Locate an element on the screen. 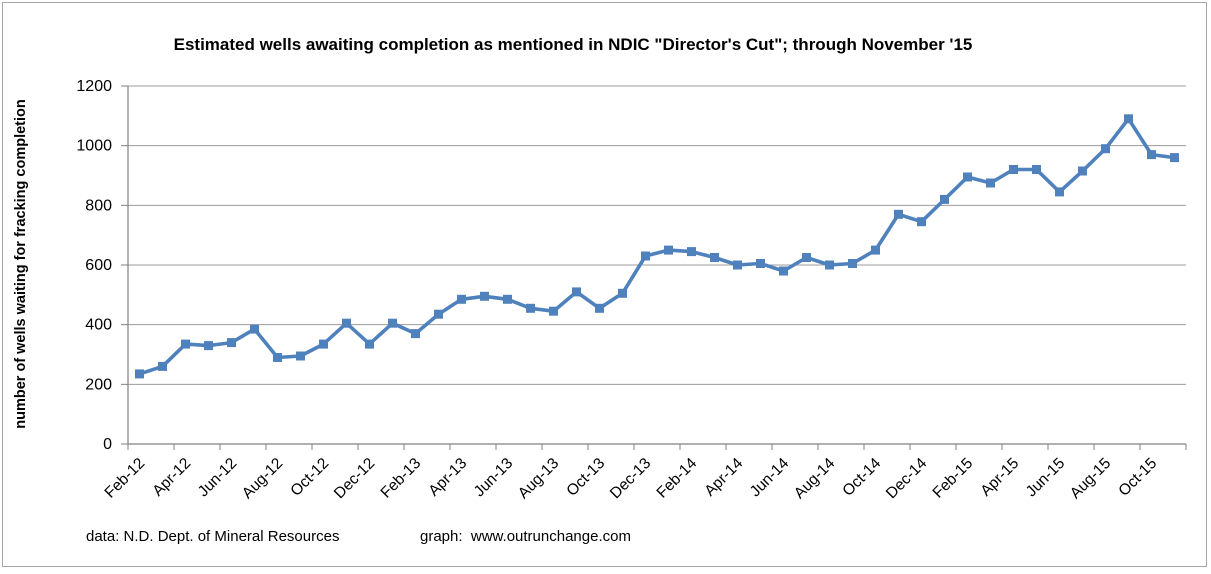 This screenshot has height=574, width=1211. x-tick-label: Apr-12 is located at coordinates (171, 477).